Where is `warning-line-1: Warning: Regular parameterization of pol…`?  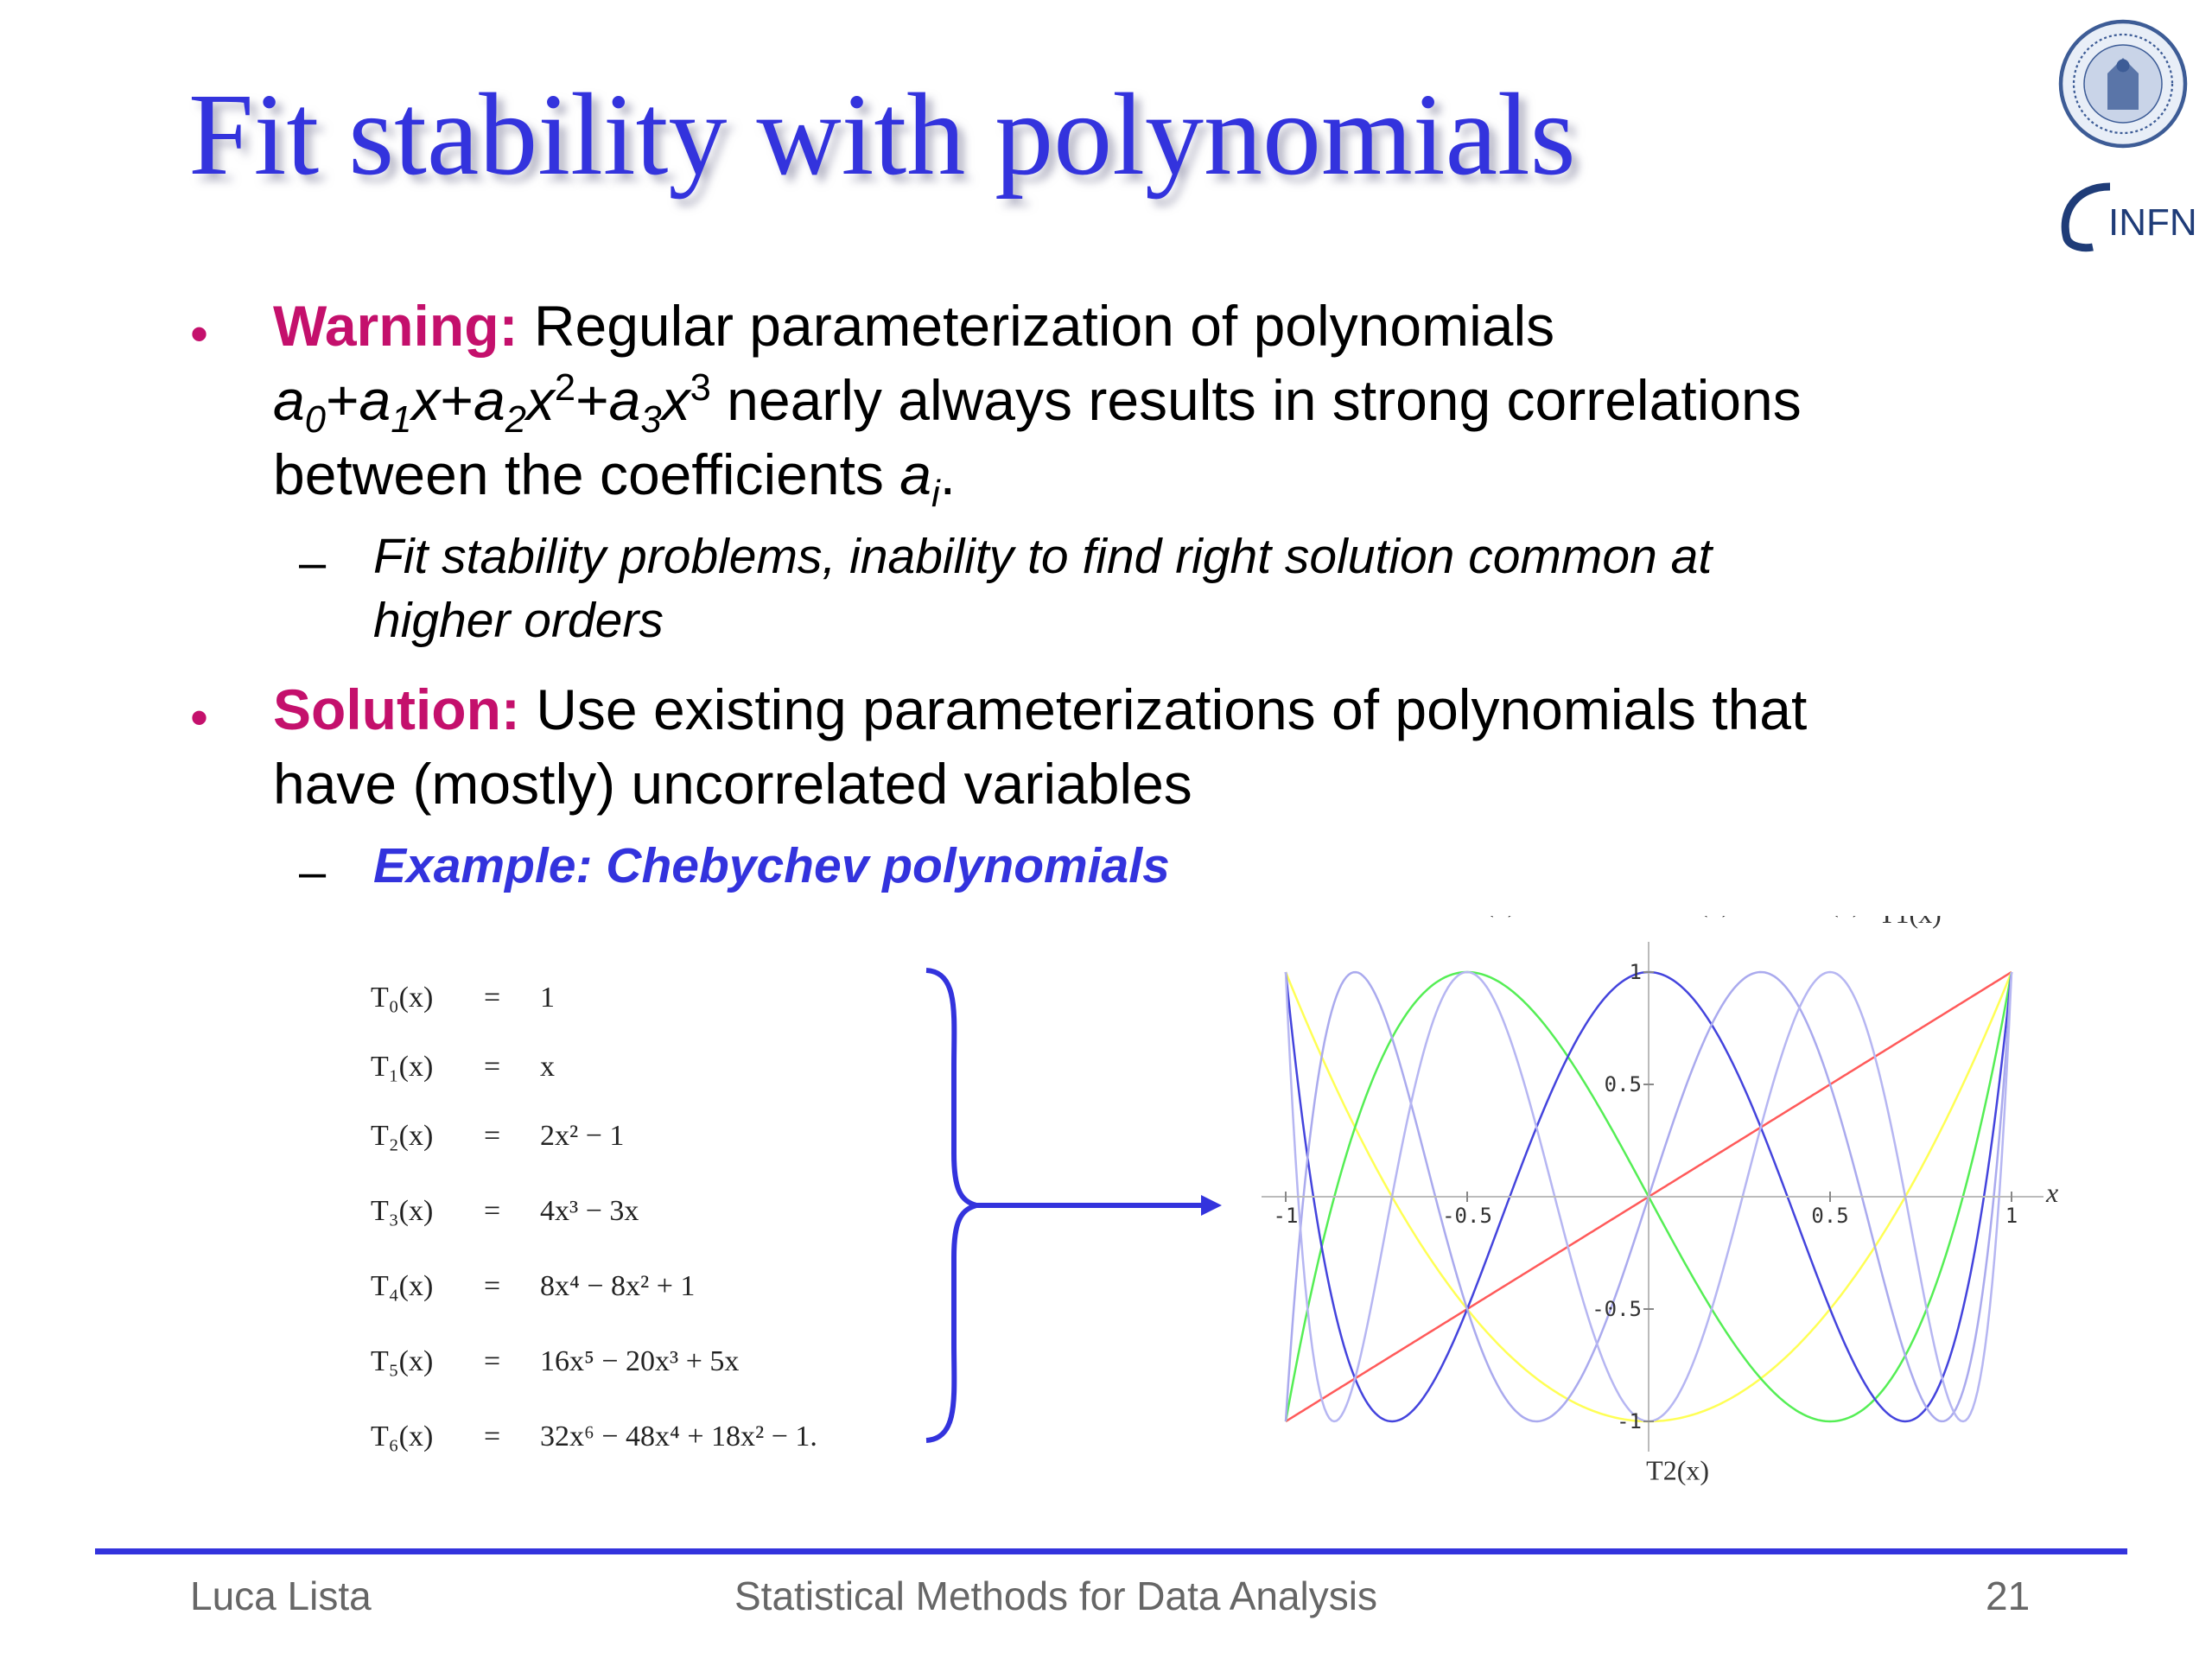 warning-line-1: Warning: Regular parameterization of pol… is located at coordinates (913, 325).